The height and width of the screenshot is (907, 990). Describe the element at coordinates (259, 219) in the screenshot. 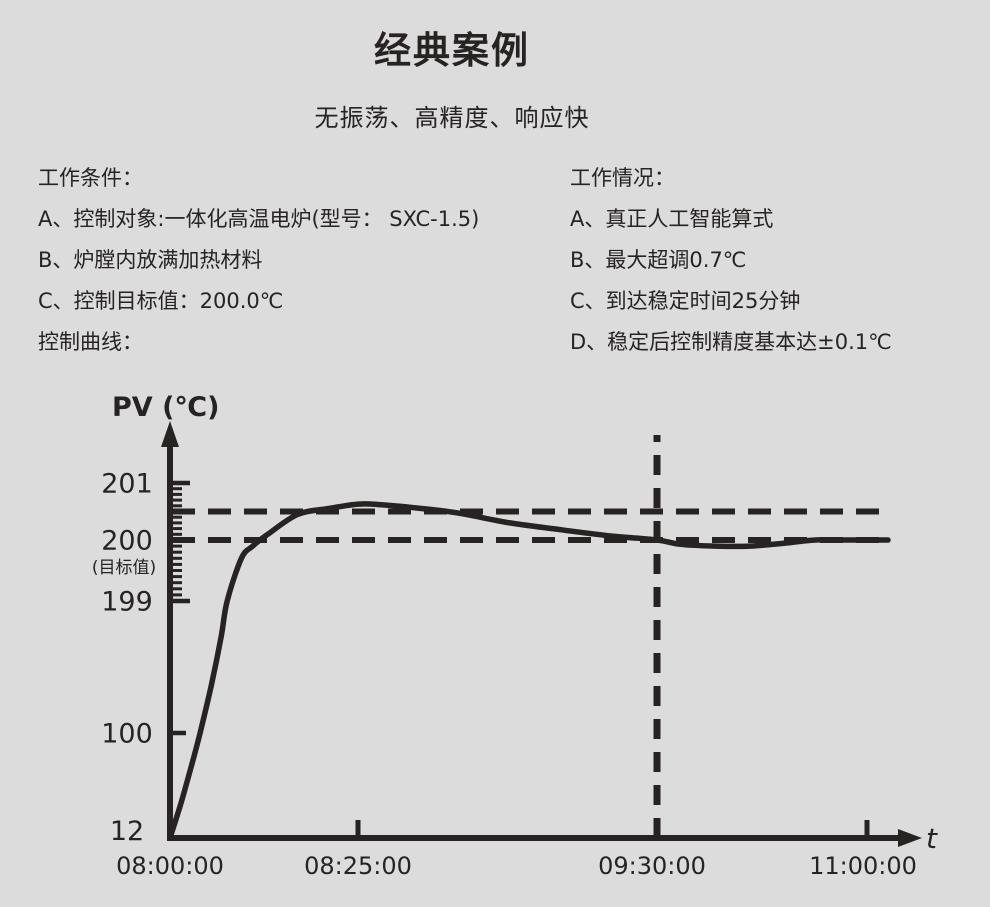

I see `condition-item-a: A、控制对象:一体化高温电炉(型号： SXC-1.5)` at that location.